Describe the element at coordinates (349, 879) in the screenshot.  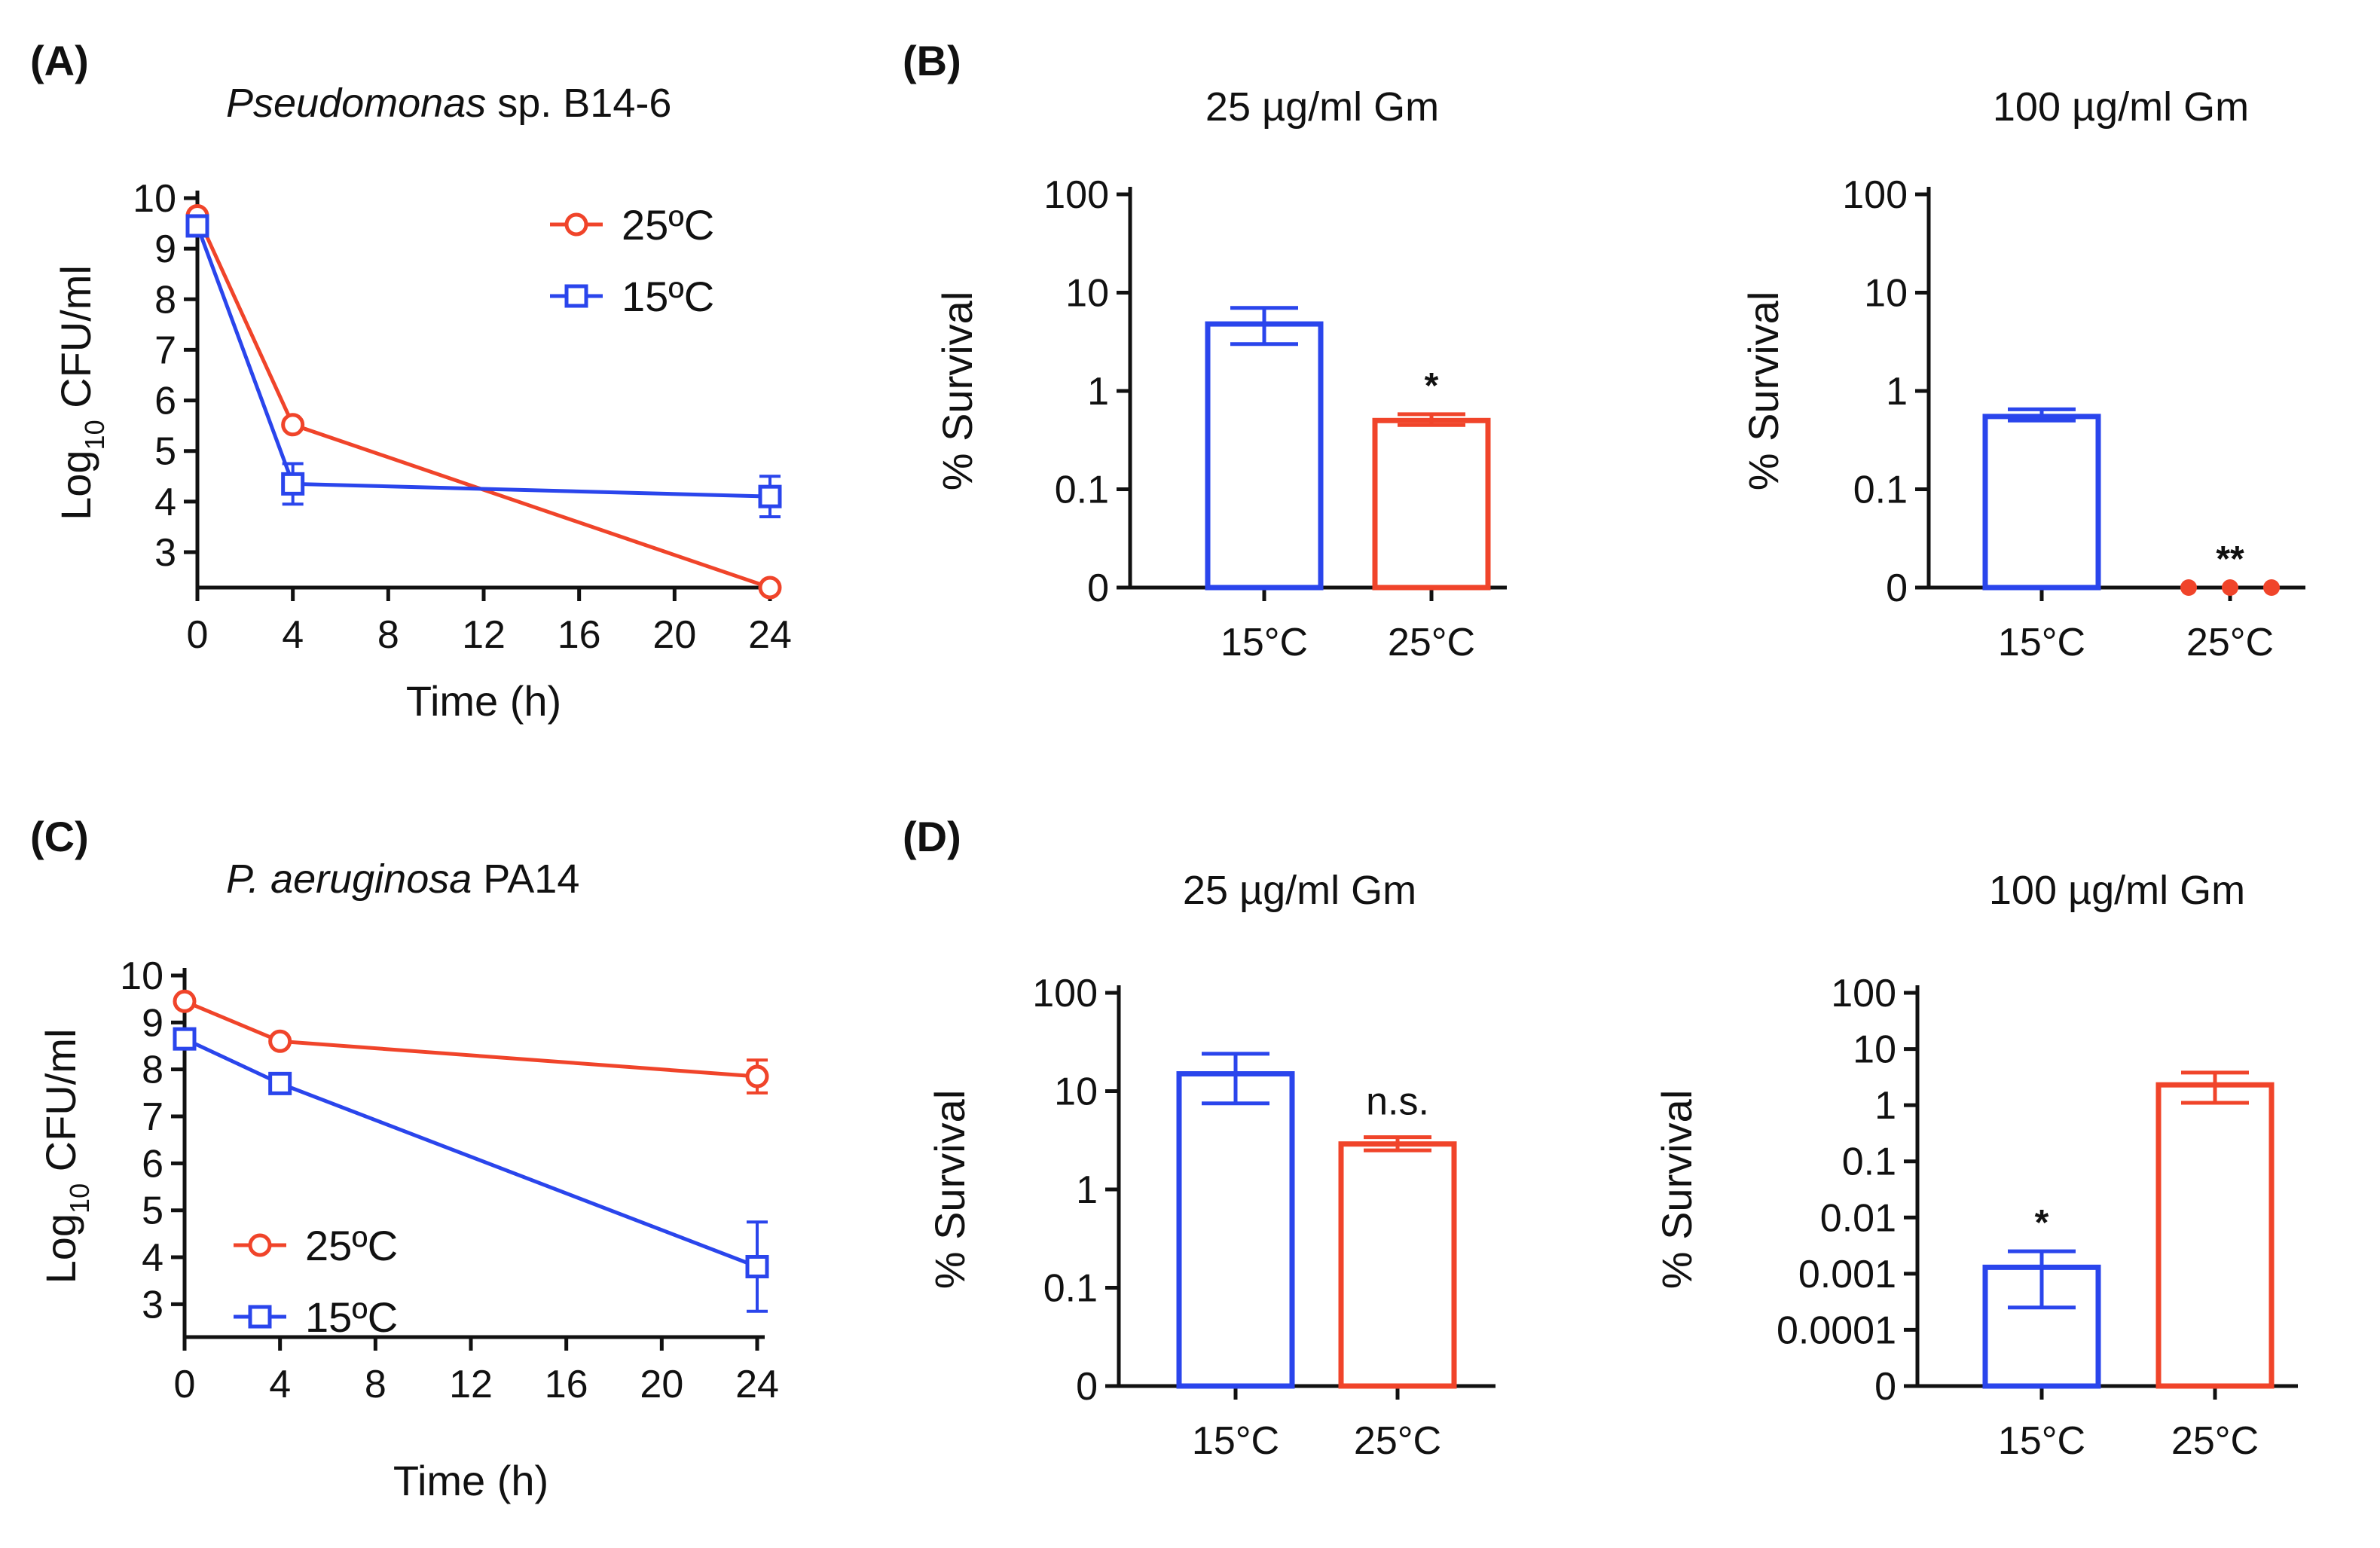
I see `chart-title-italic: P. aeruginosa` at that location.